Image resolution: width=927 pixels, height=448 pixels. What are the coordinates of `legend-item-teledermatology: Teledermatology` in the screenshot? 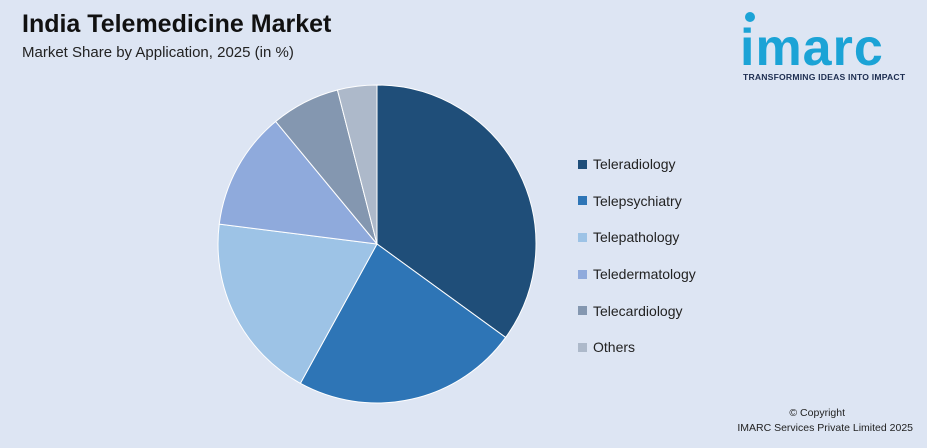 It's located at (637, 274).